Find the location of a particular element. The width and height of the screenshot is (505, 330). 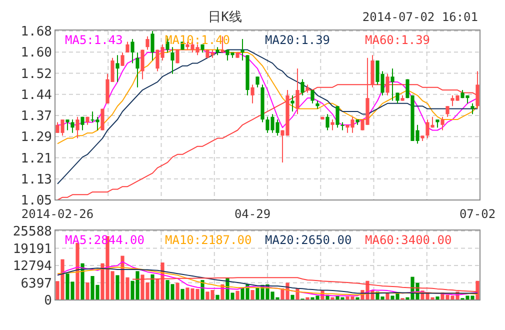

y-tick-label: 12794 is located at coordinates (32, 266).